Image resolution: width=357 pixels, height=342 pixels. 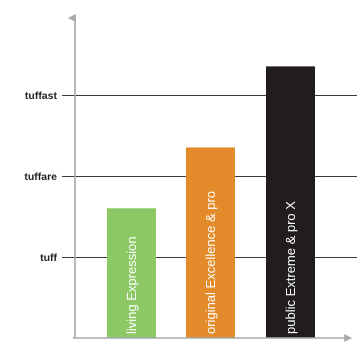 What do you see at coordinates (41, 96) in the screenshot?
I see `y-tick-label: tuffast` at bounding box center [41, 96].